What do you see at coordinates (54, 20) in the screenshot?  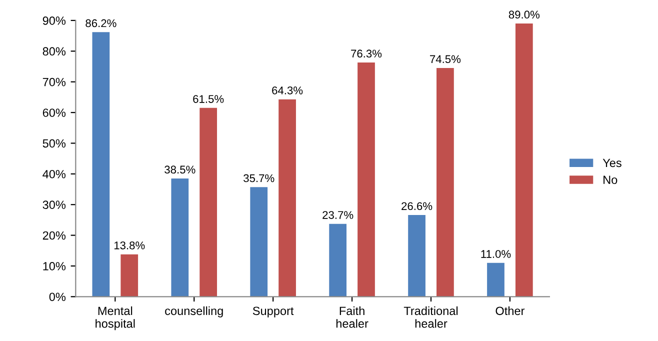 I see `y-tick-label: 90%` at bounding box center [54, 20].